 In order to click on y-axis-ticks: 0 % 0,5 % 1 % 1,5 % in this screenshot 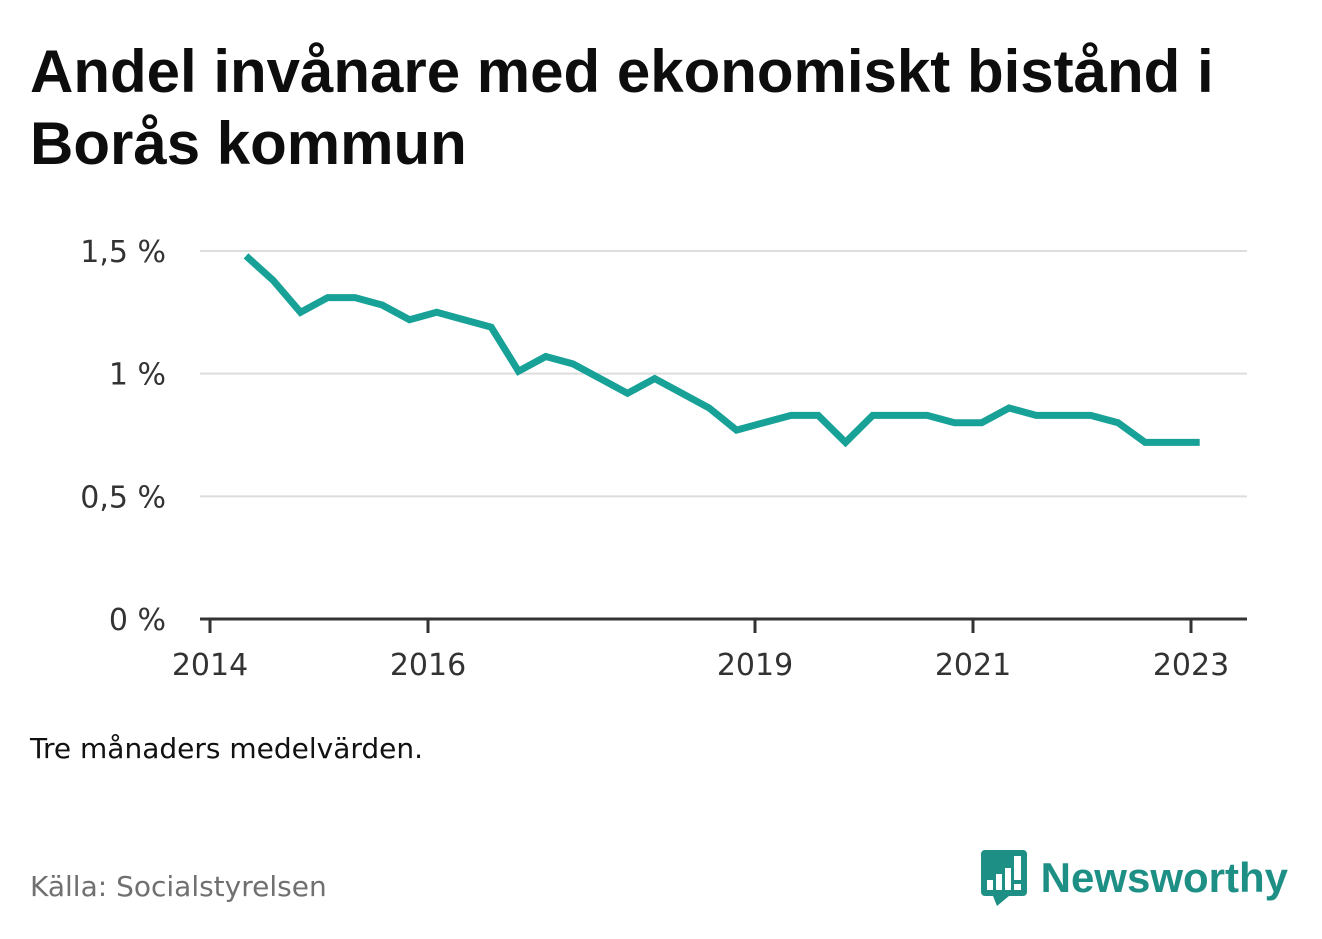, I will do `click(123, 436)`.